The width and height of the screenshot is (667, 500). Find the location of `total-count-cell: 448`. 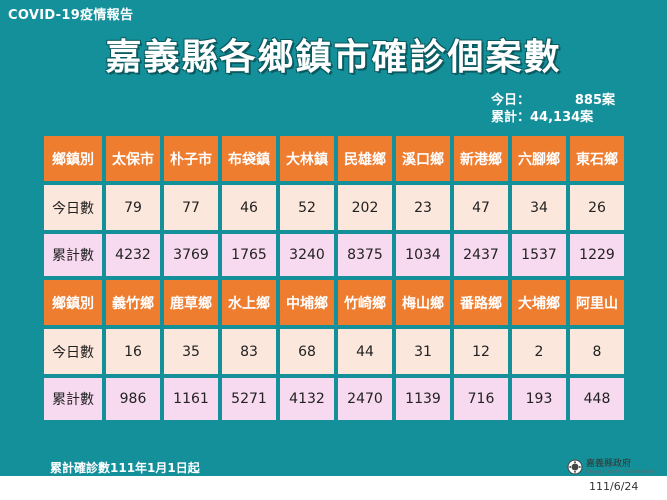

total-count-cell: 448 is located at coordinates (597, 399).